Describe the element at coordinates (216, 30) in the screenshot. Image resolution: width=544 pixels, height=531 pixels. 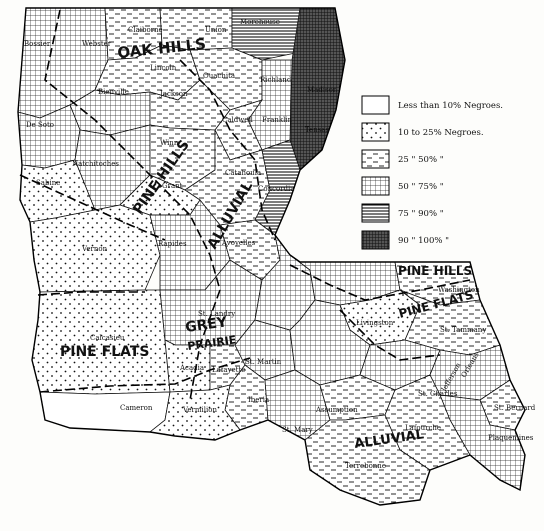
I see `label-union: Union` at that location.